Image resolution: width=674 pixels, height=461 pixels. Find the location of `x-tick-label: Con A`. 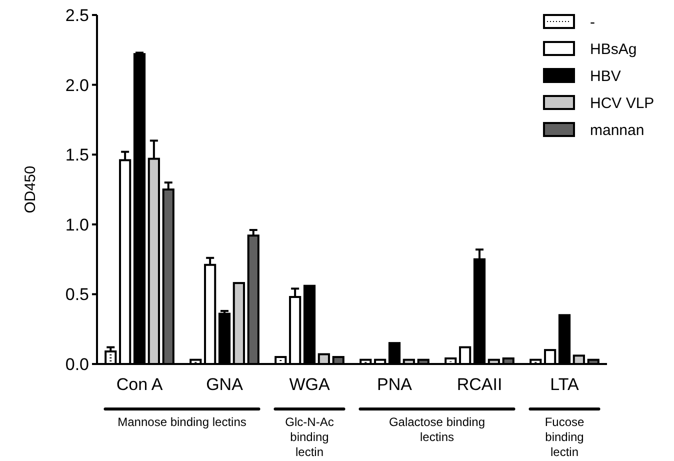

x-tick-label: Con A is located at coordinates (140, 384).